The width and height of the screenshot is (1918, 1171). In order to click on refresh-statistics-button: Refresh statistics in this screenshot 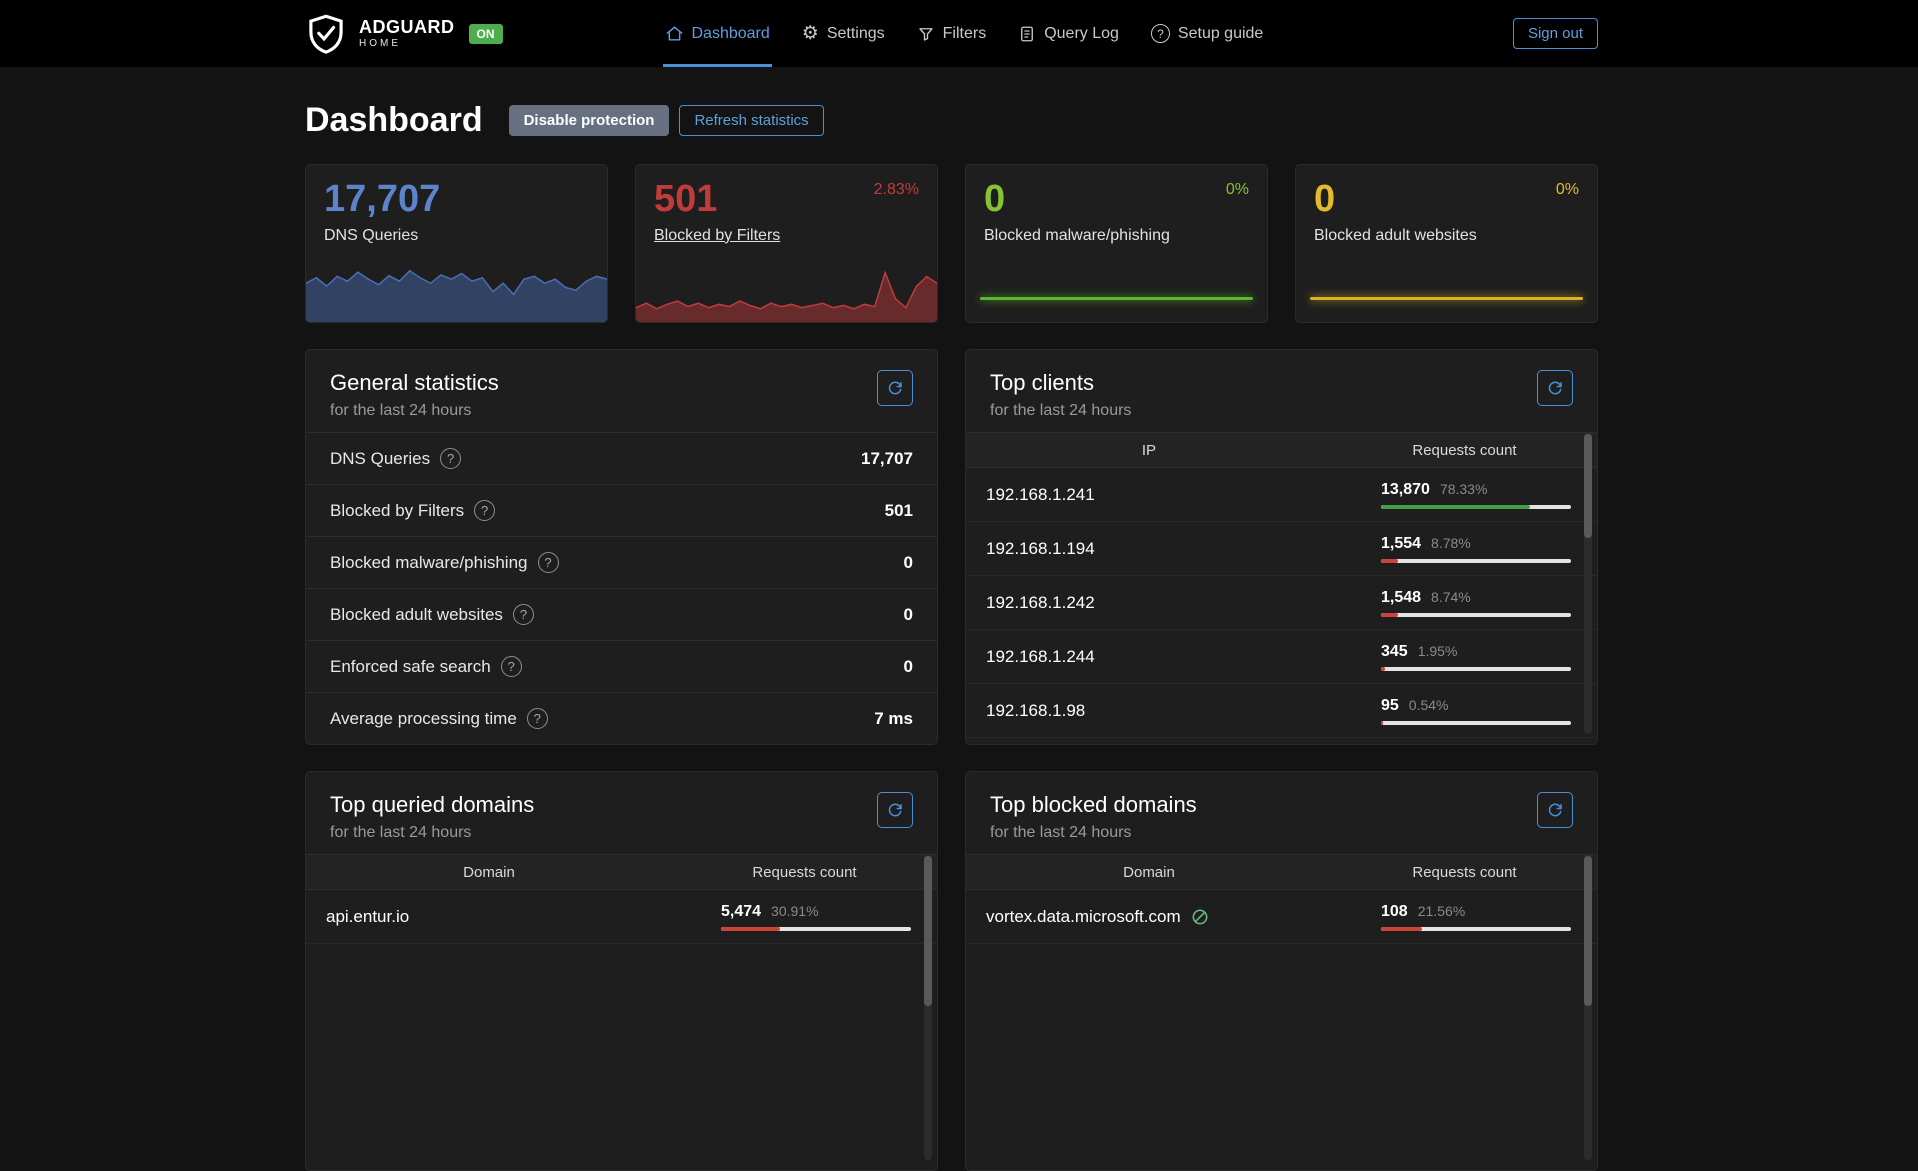, I will do `click(751, 120)`.